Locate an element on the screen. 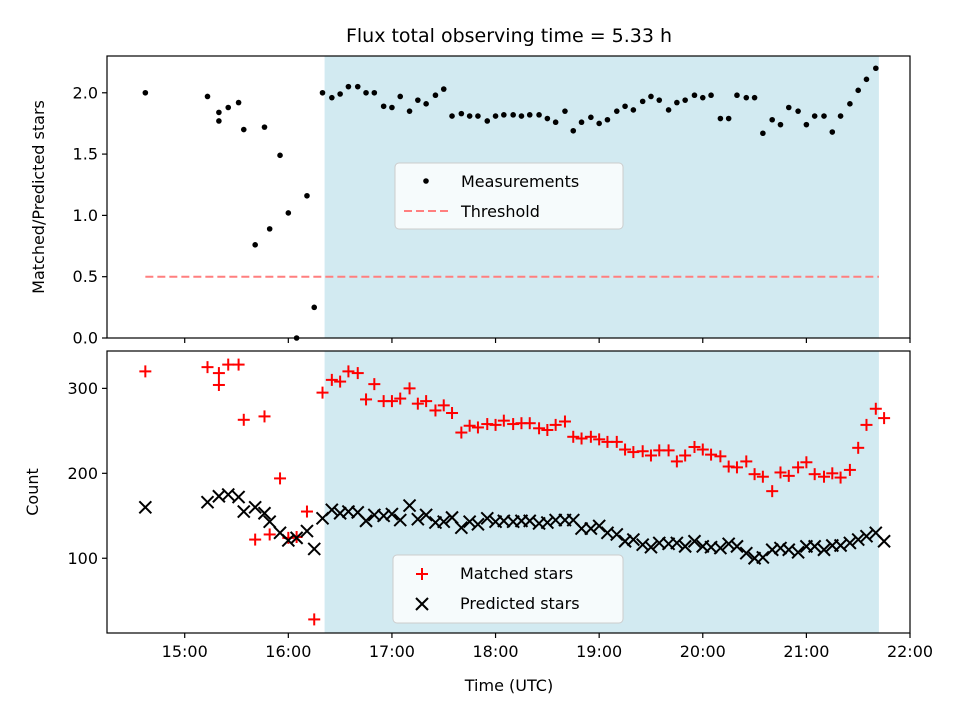 This screenshot has height=720, width=960. bottom-y-axis: 100 200 300 is located at coordinates (87, 473).